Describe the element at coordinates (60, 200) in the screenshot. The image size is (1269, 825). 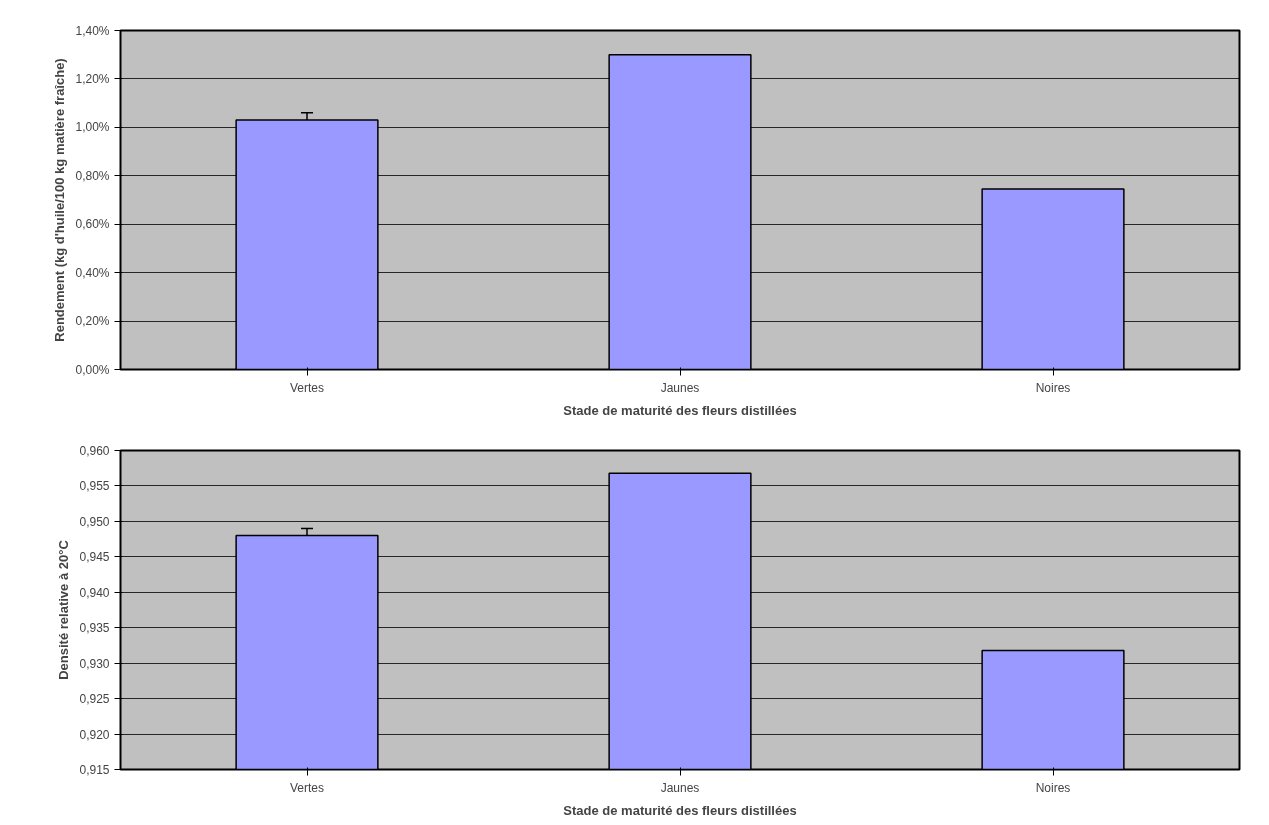
I see `y-axis-title: Rendement (kg d'huile/100 kg matière fraîche)` at that location.